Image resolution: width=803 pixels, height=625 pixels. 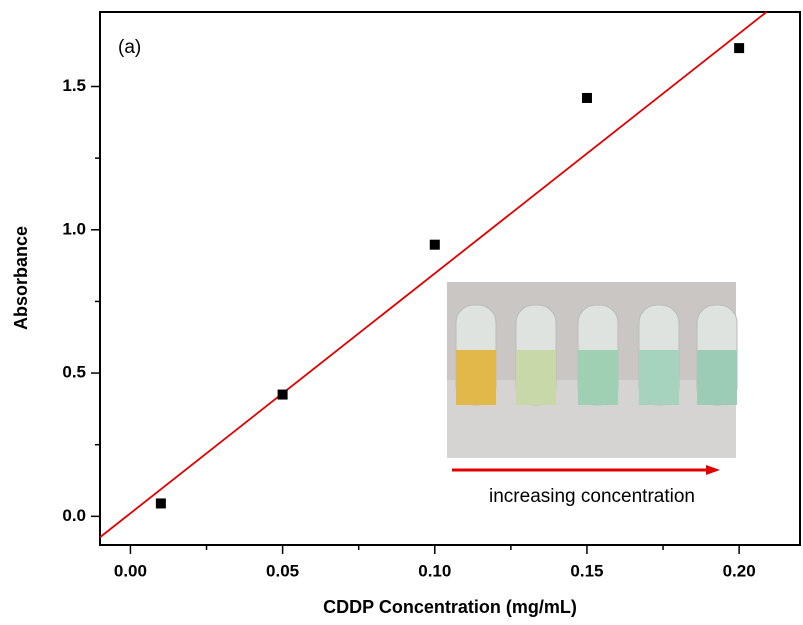 I want to click on x-tick-label: 0.10, so click(x=434, y=570).